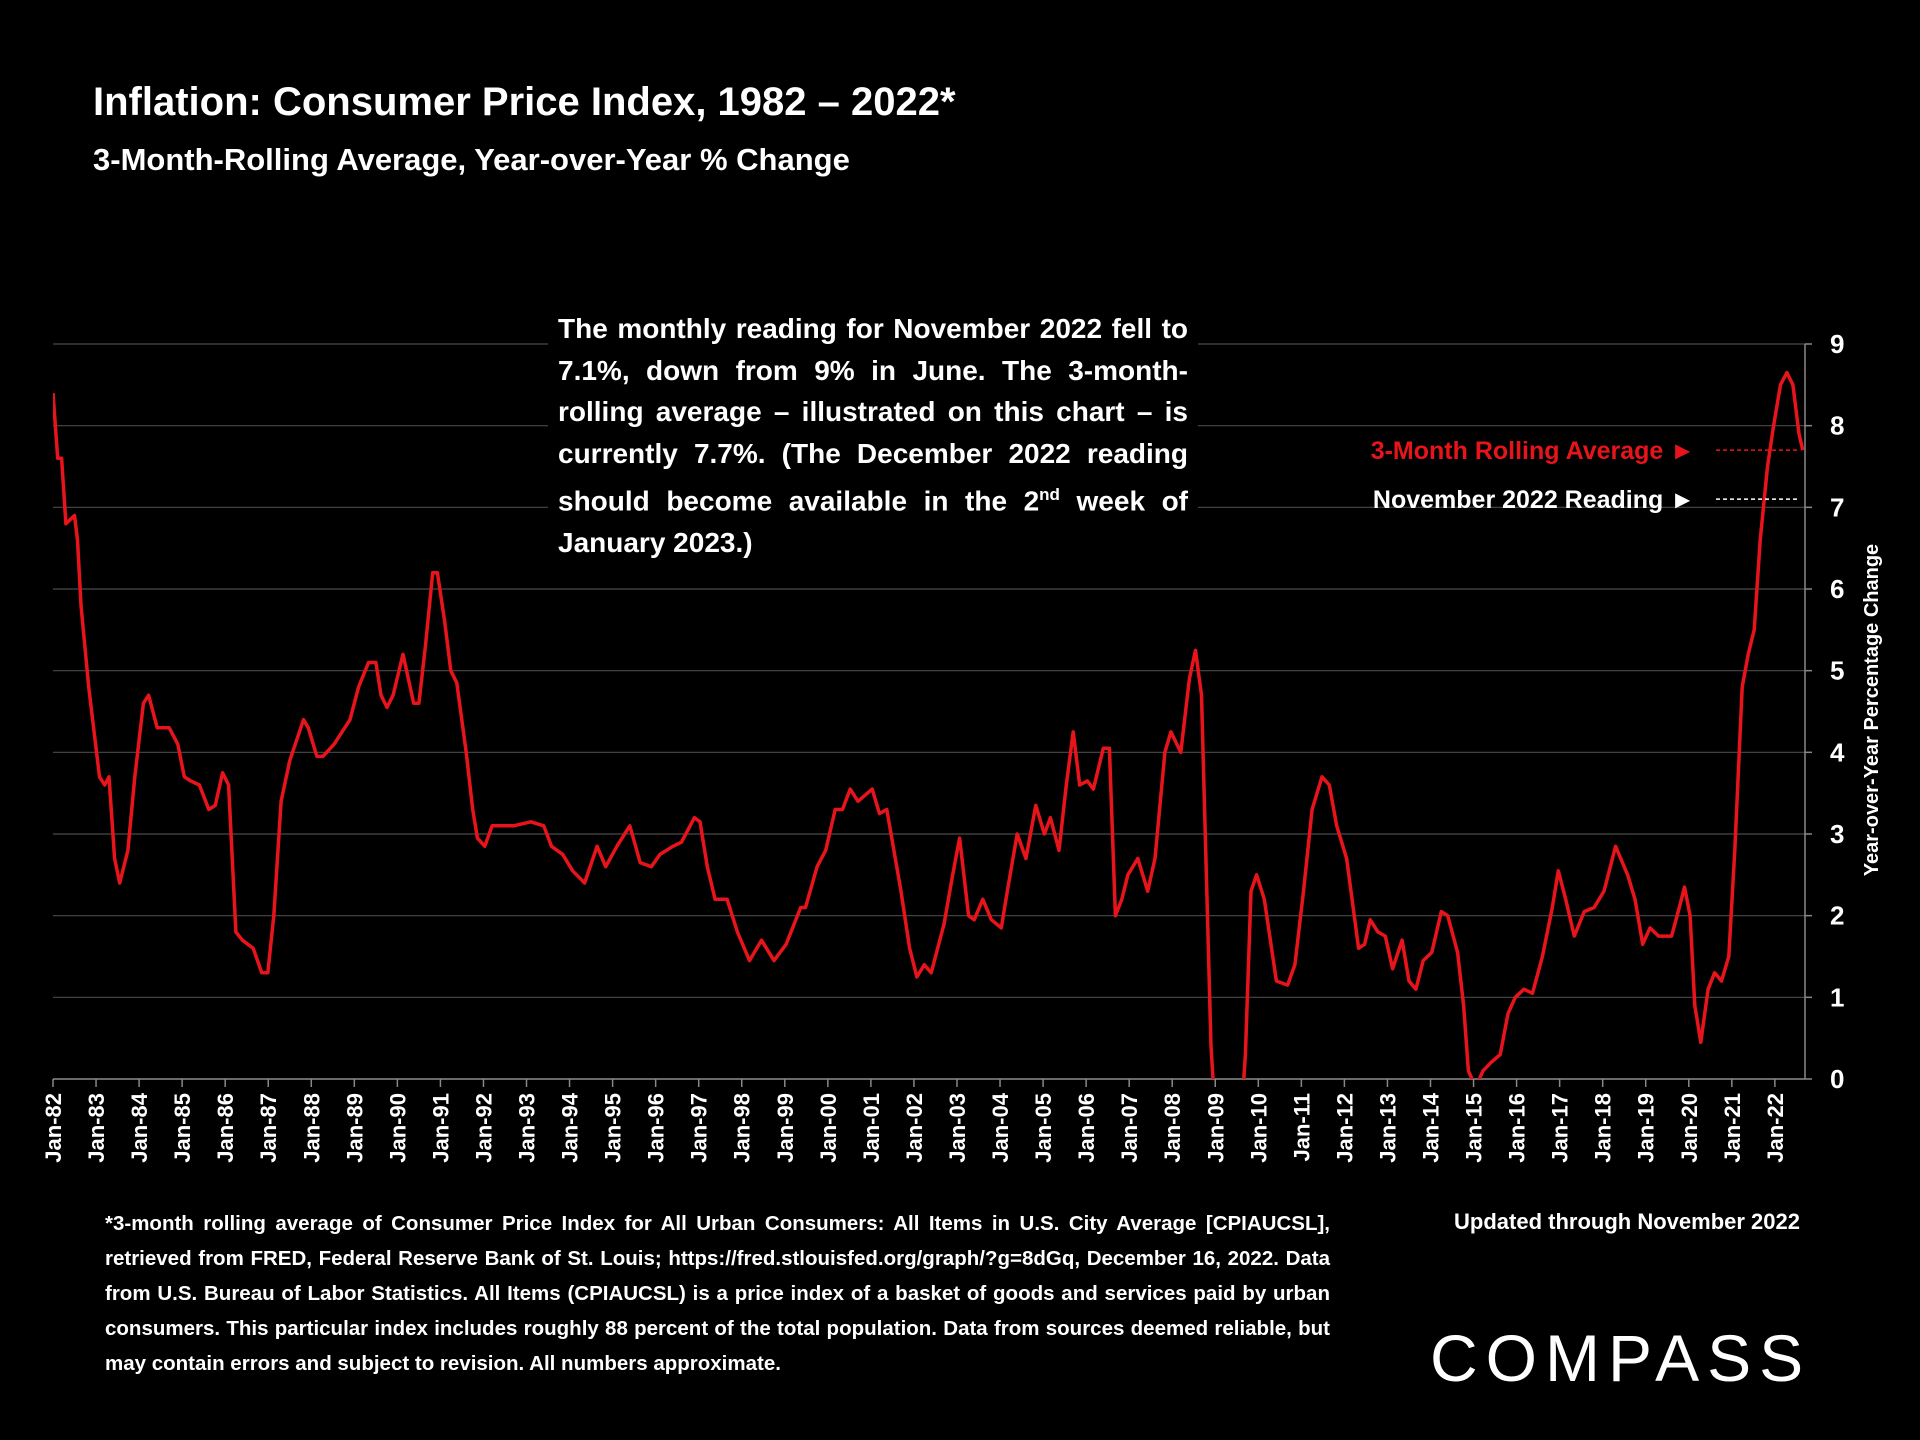 Image resolution: width=1920 pixels, height=1440 pixels. What do you see at coordinates (527, 1128) in the screenshot?
I see `x-tick-label: Jan-93` at bounding box center [527, 1128].